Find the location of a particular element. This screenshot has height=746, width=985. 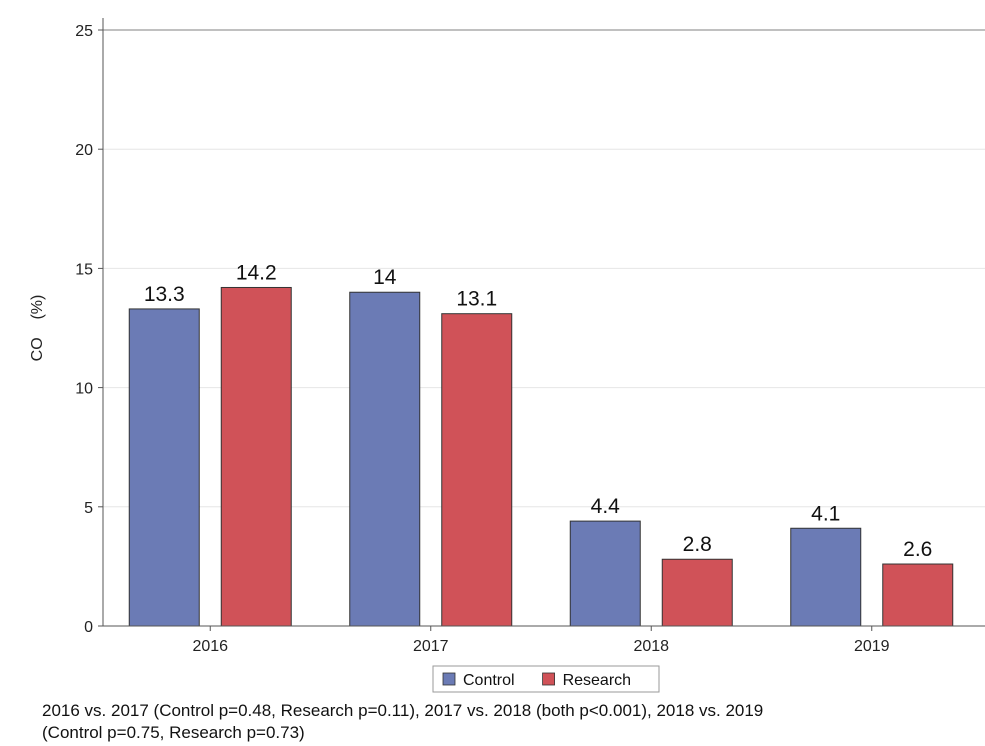

x-tick-label: 2019 is located at coordinates (872, 646).